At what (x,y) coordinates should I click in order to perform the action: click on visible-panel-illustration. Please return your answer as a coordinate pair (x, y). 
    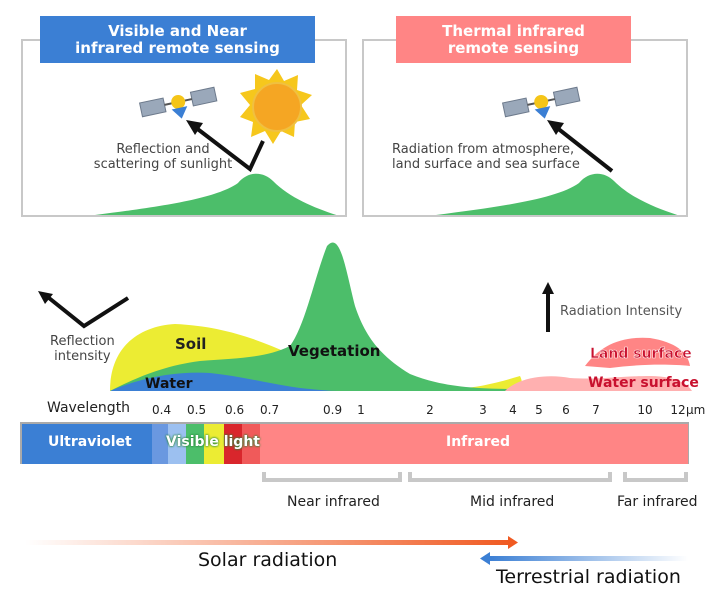
    Looking at the image, I should click on (215, 142).